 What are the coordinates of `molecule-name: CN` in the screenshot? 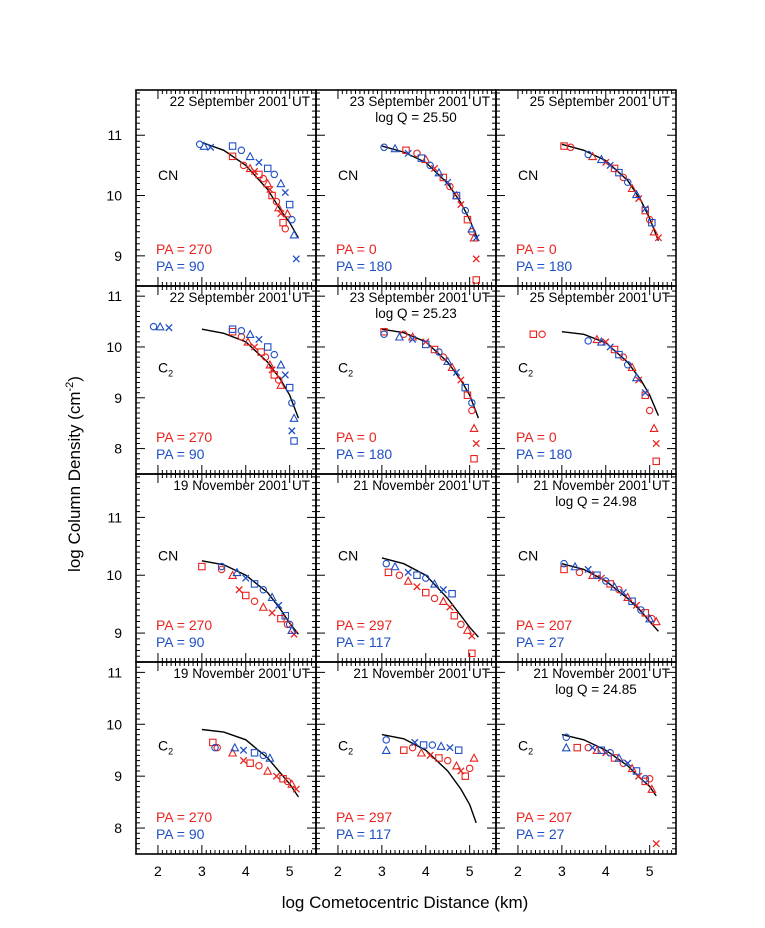 It's located at (528, 175).